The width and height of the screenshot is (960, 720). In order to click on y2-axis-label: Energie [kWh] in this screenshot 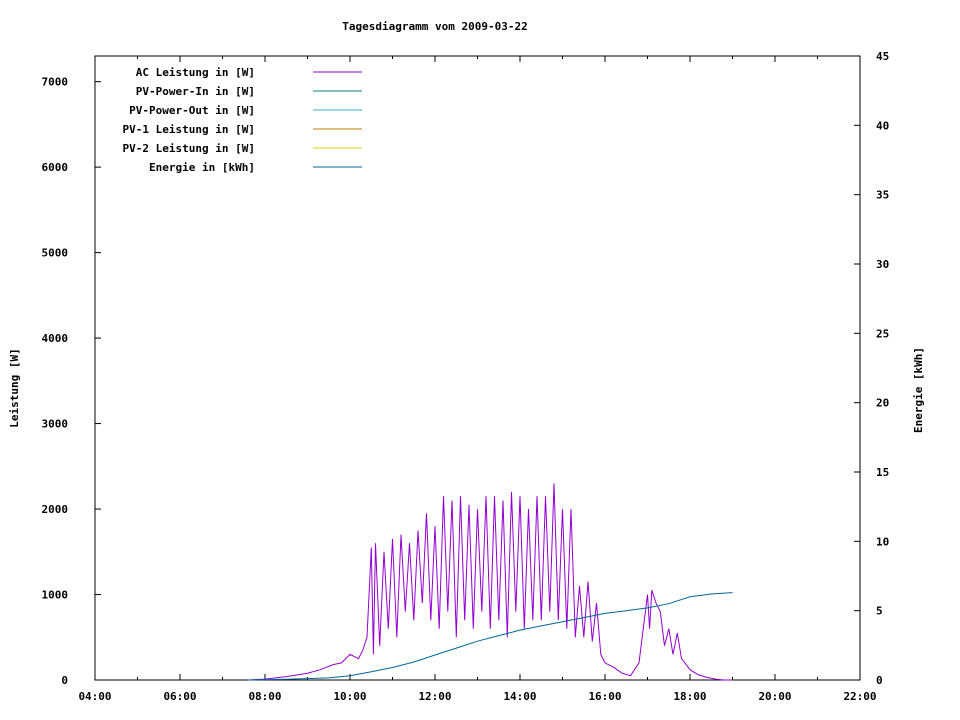, I will do `click(918, 390)`.